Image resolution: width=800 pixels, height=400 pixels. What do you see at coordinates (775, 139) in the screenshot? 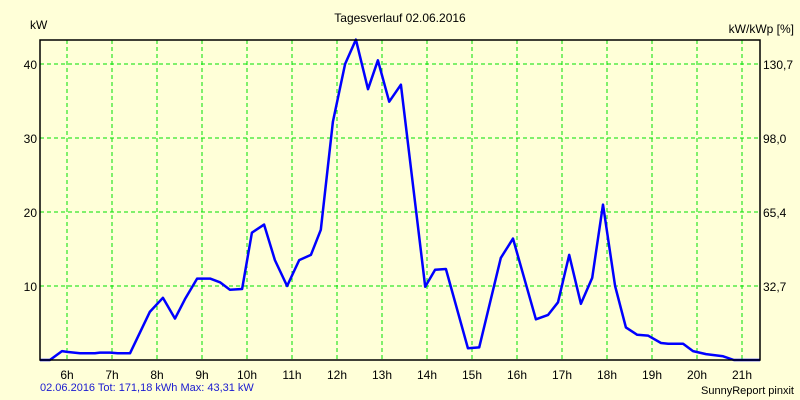
I see `y-right-tick-label: 98,0` at bounding box center [775, 139].